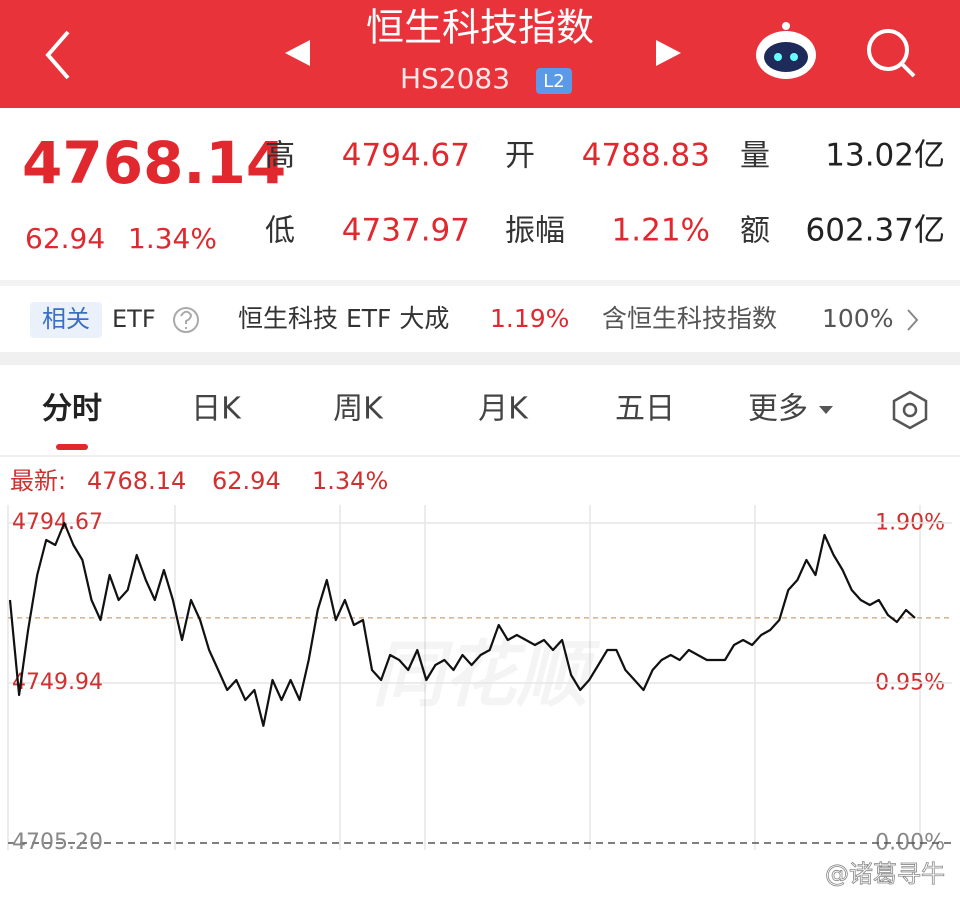  What do you see at coordinates (778, 409) in the screenshot?
I see `tab: 更多` at bounding box center [778, 409].